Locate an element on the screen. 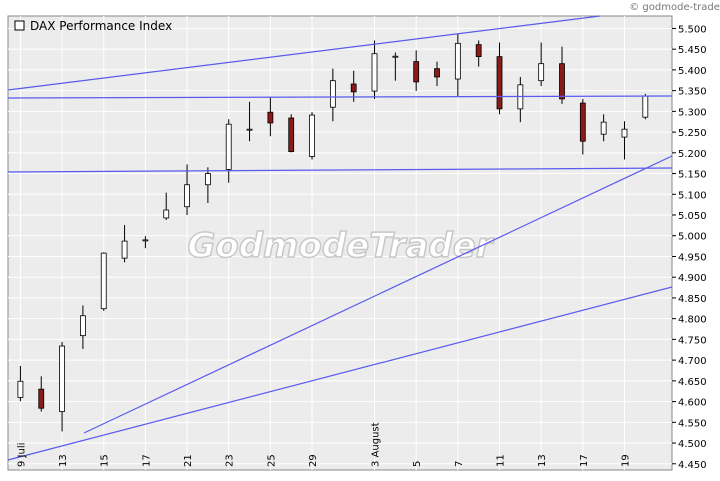 This screenshot has height=481, width=720. x-tick-label: 19 is located at coordinates (625, 460).